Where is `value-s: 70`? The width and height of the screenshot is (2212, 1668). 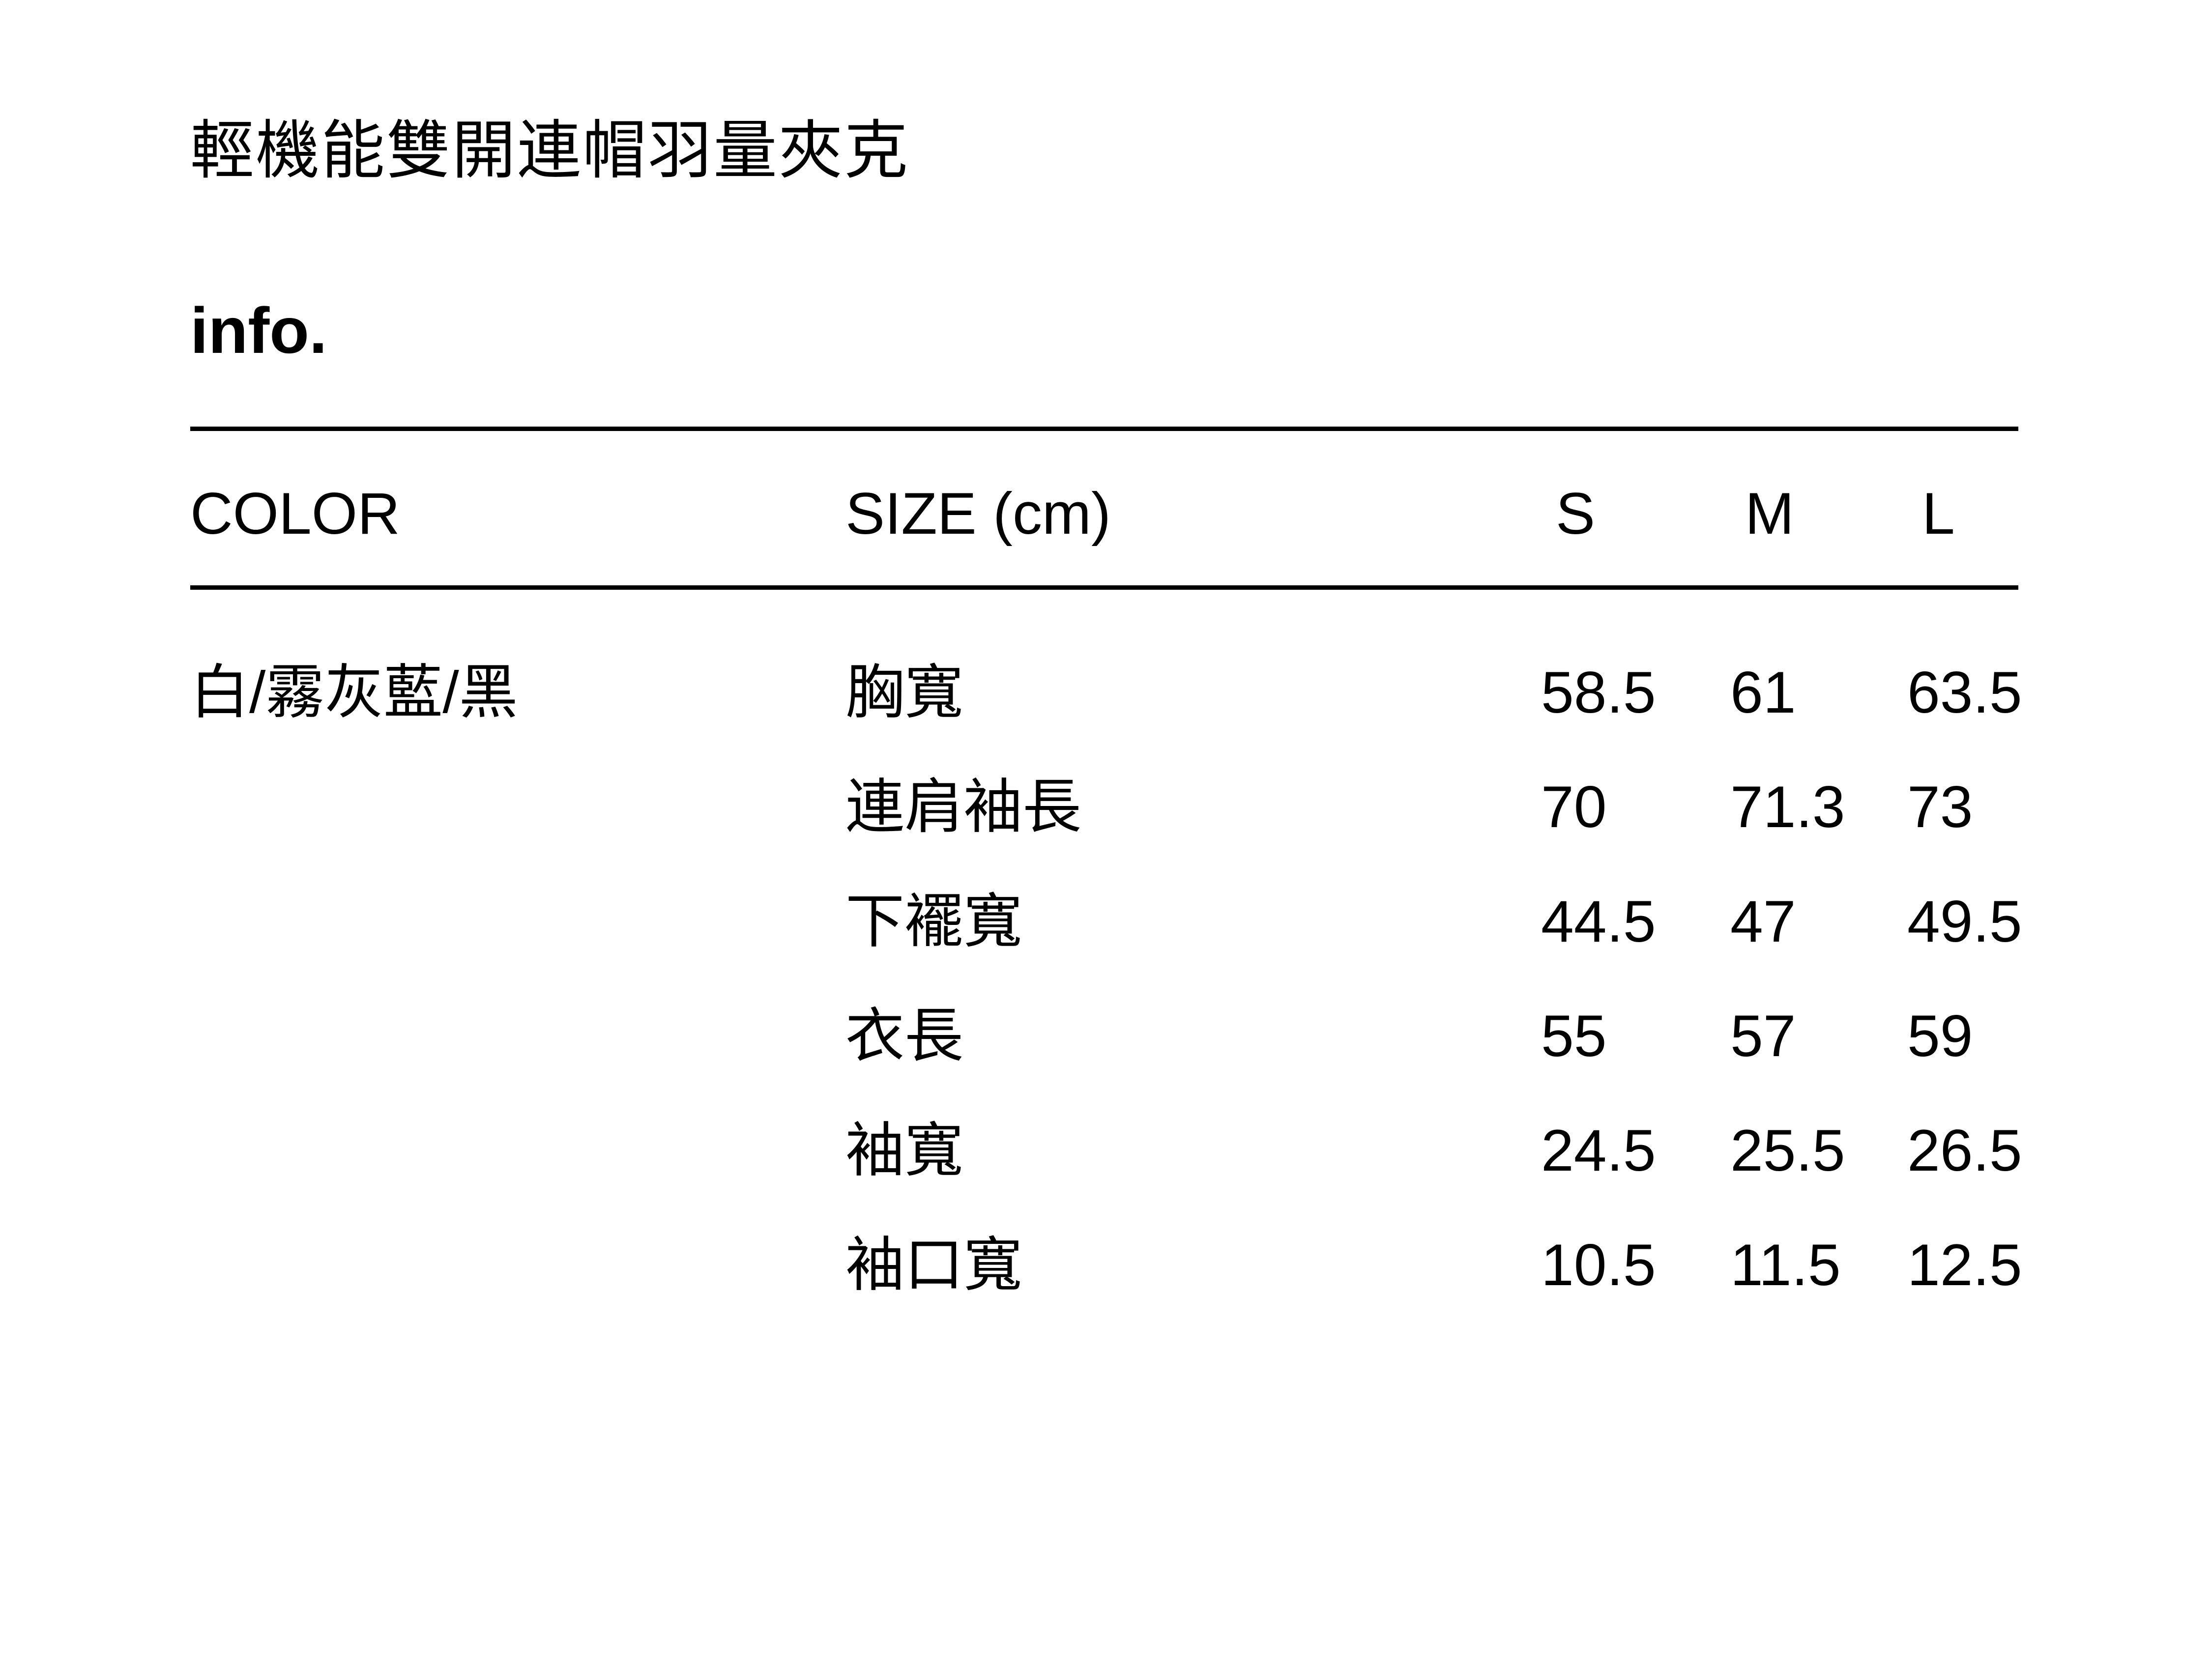
value-s: 70 is located at coordinates (1574, 807).